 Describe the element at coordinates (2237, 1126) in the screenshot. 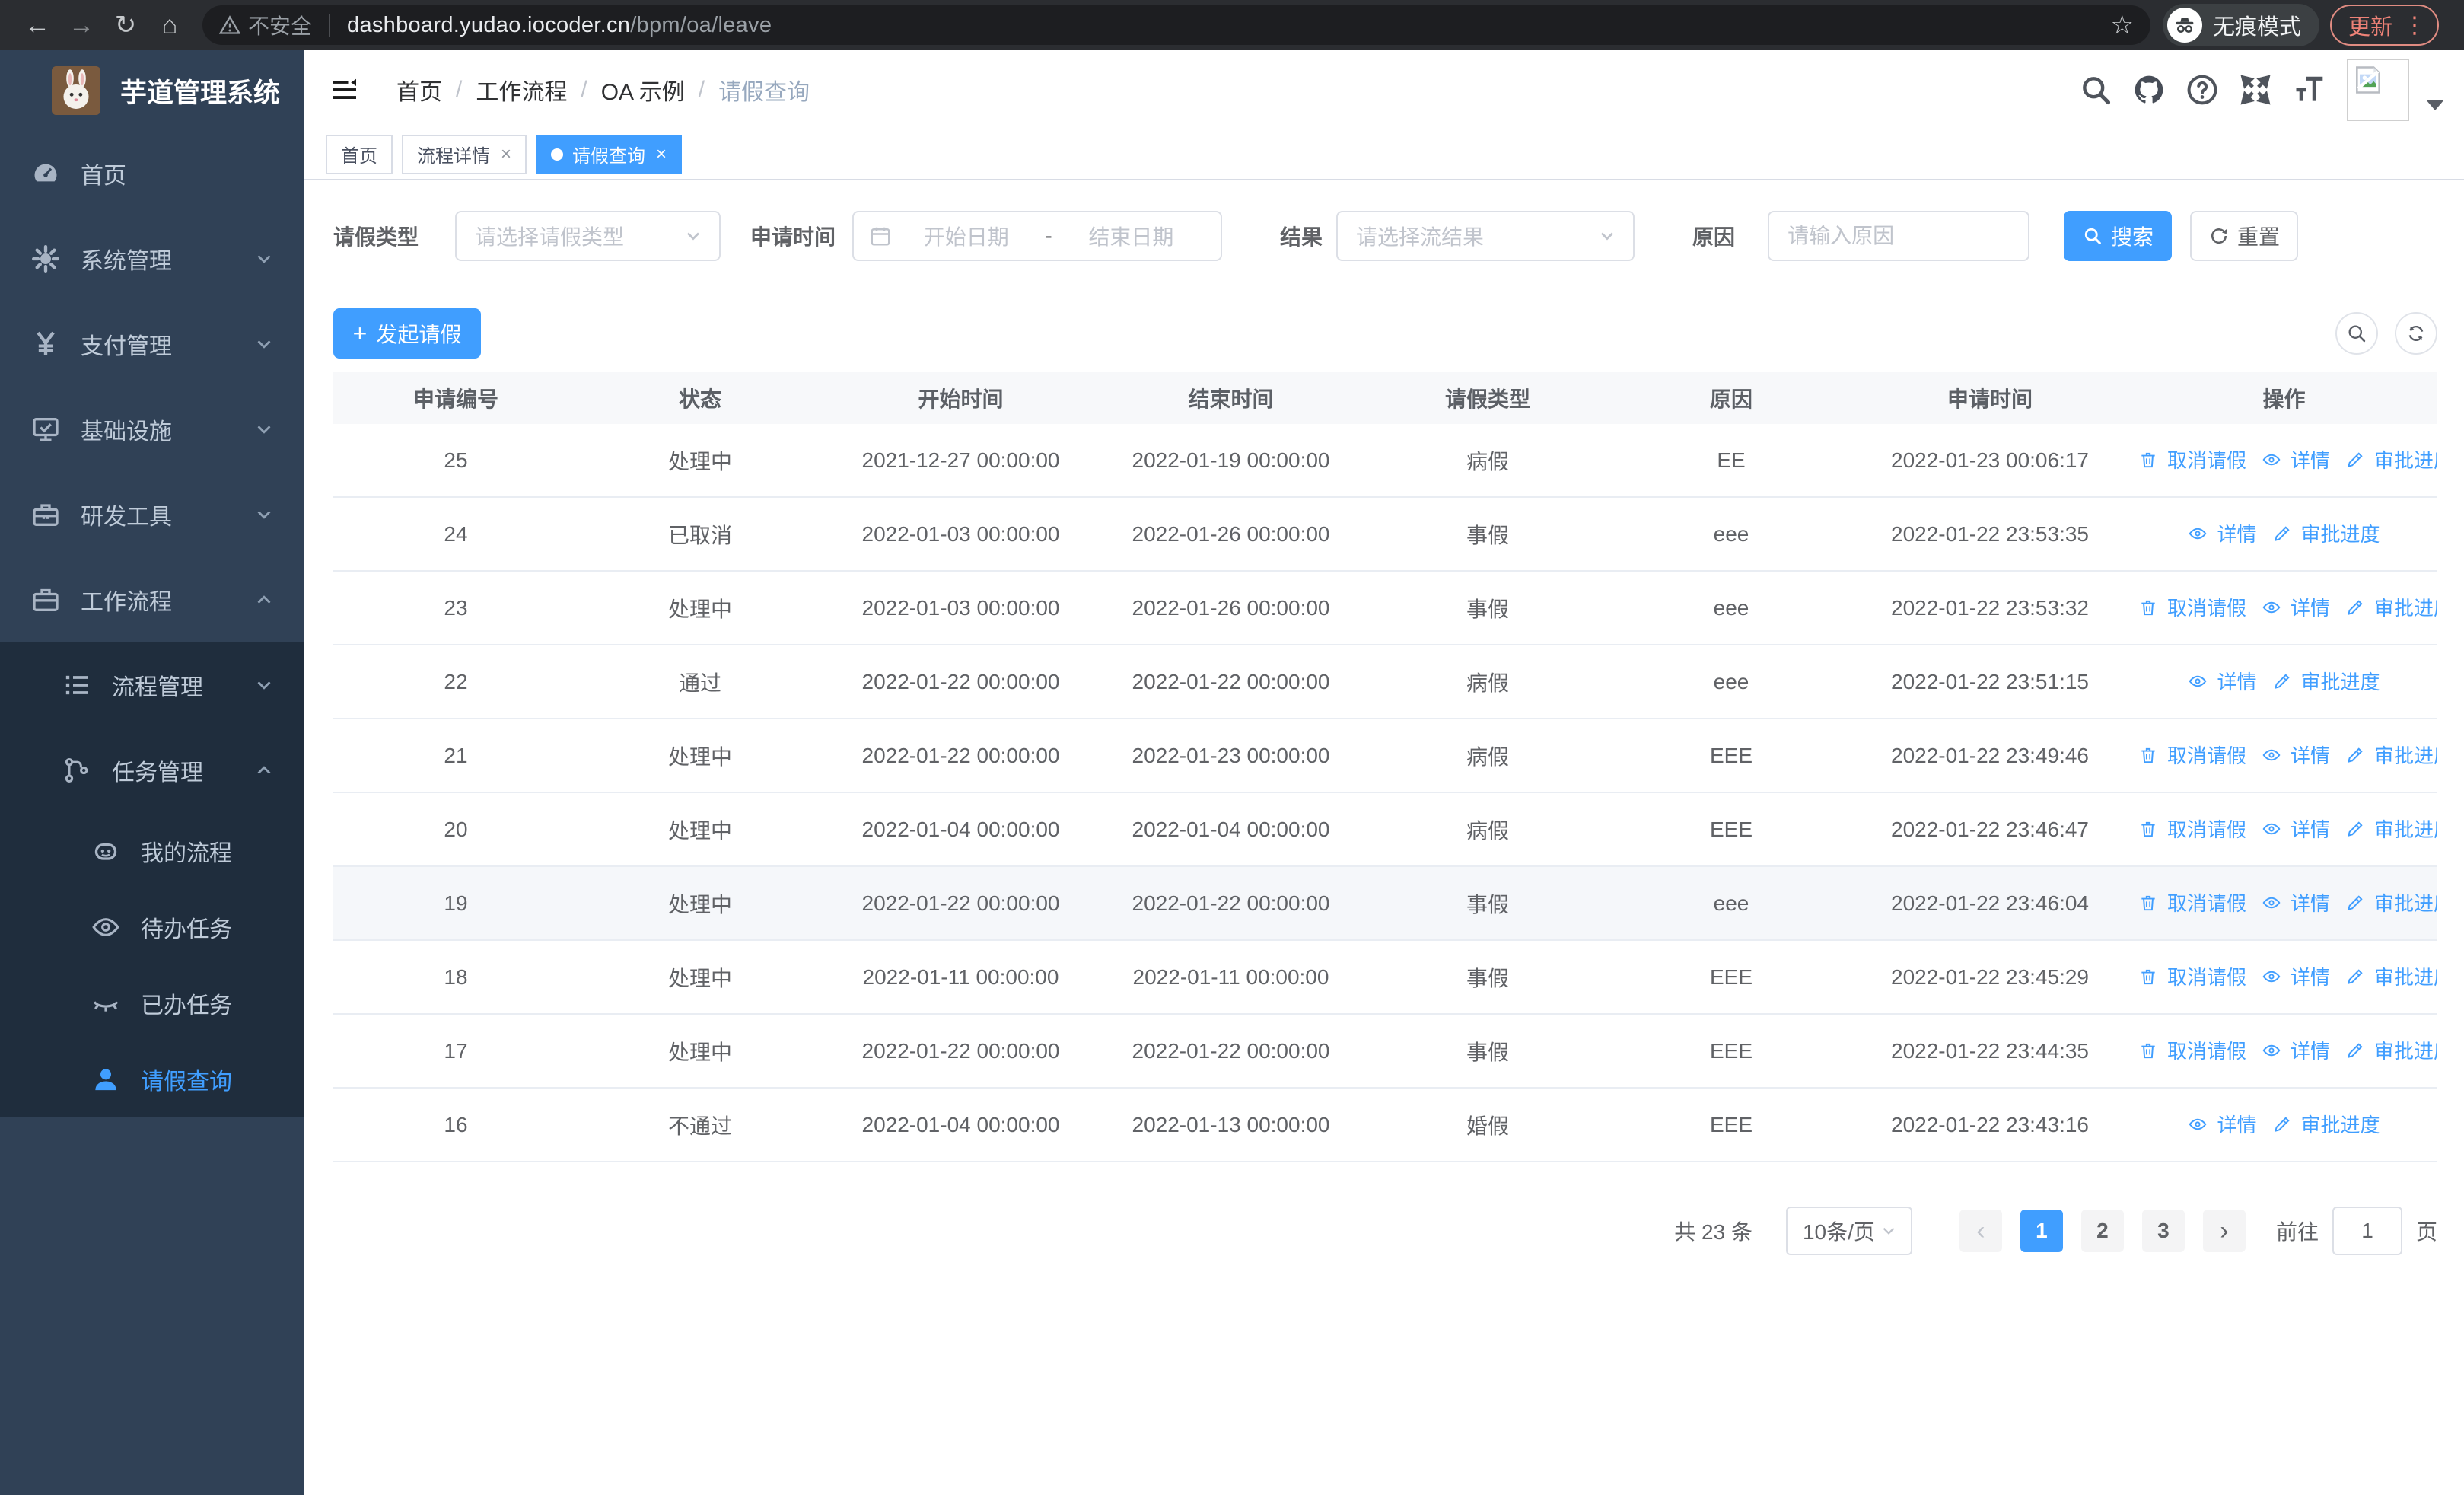

I see `action-label: 详情` at that location.